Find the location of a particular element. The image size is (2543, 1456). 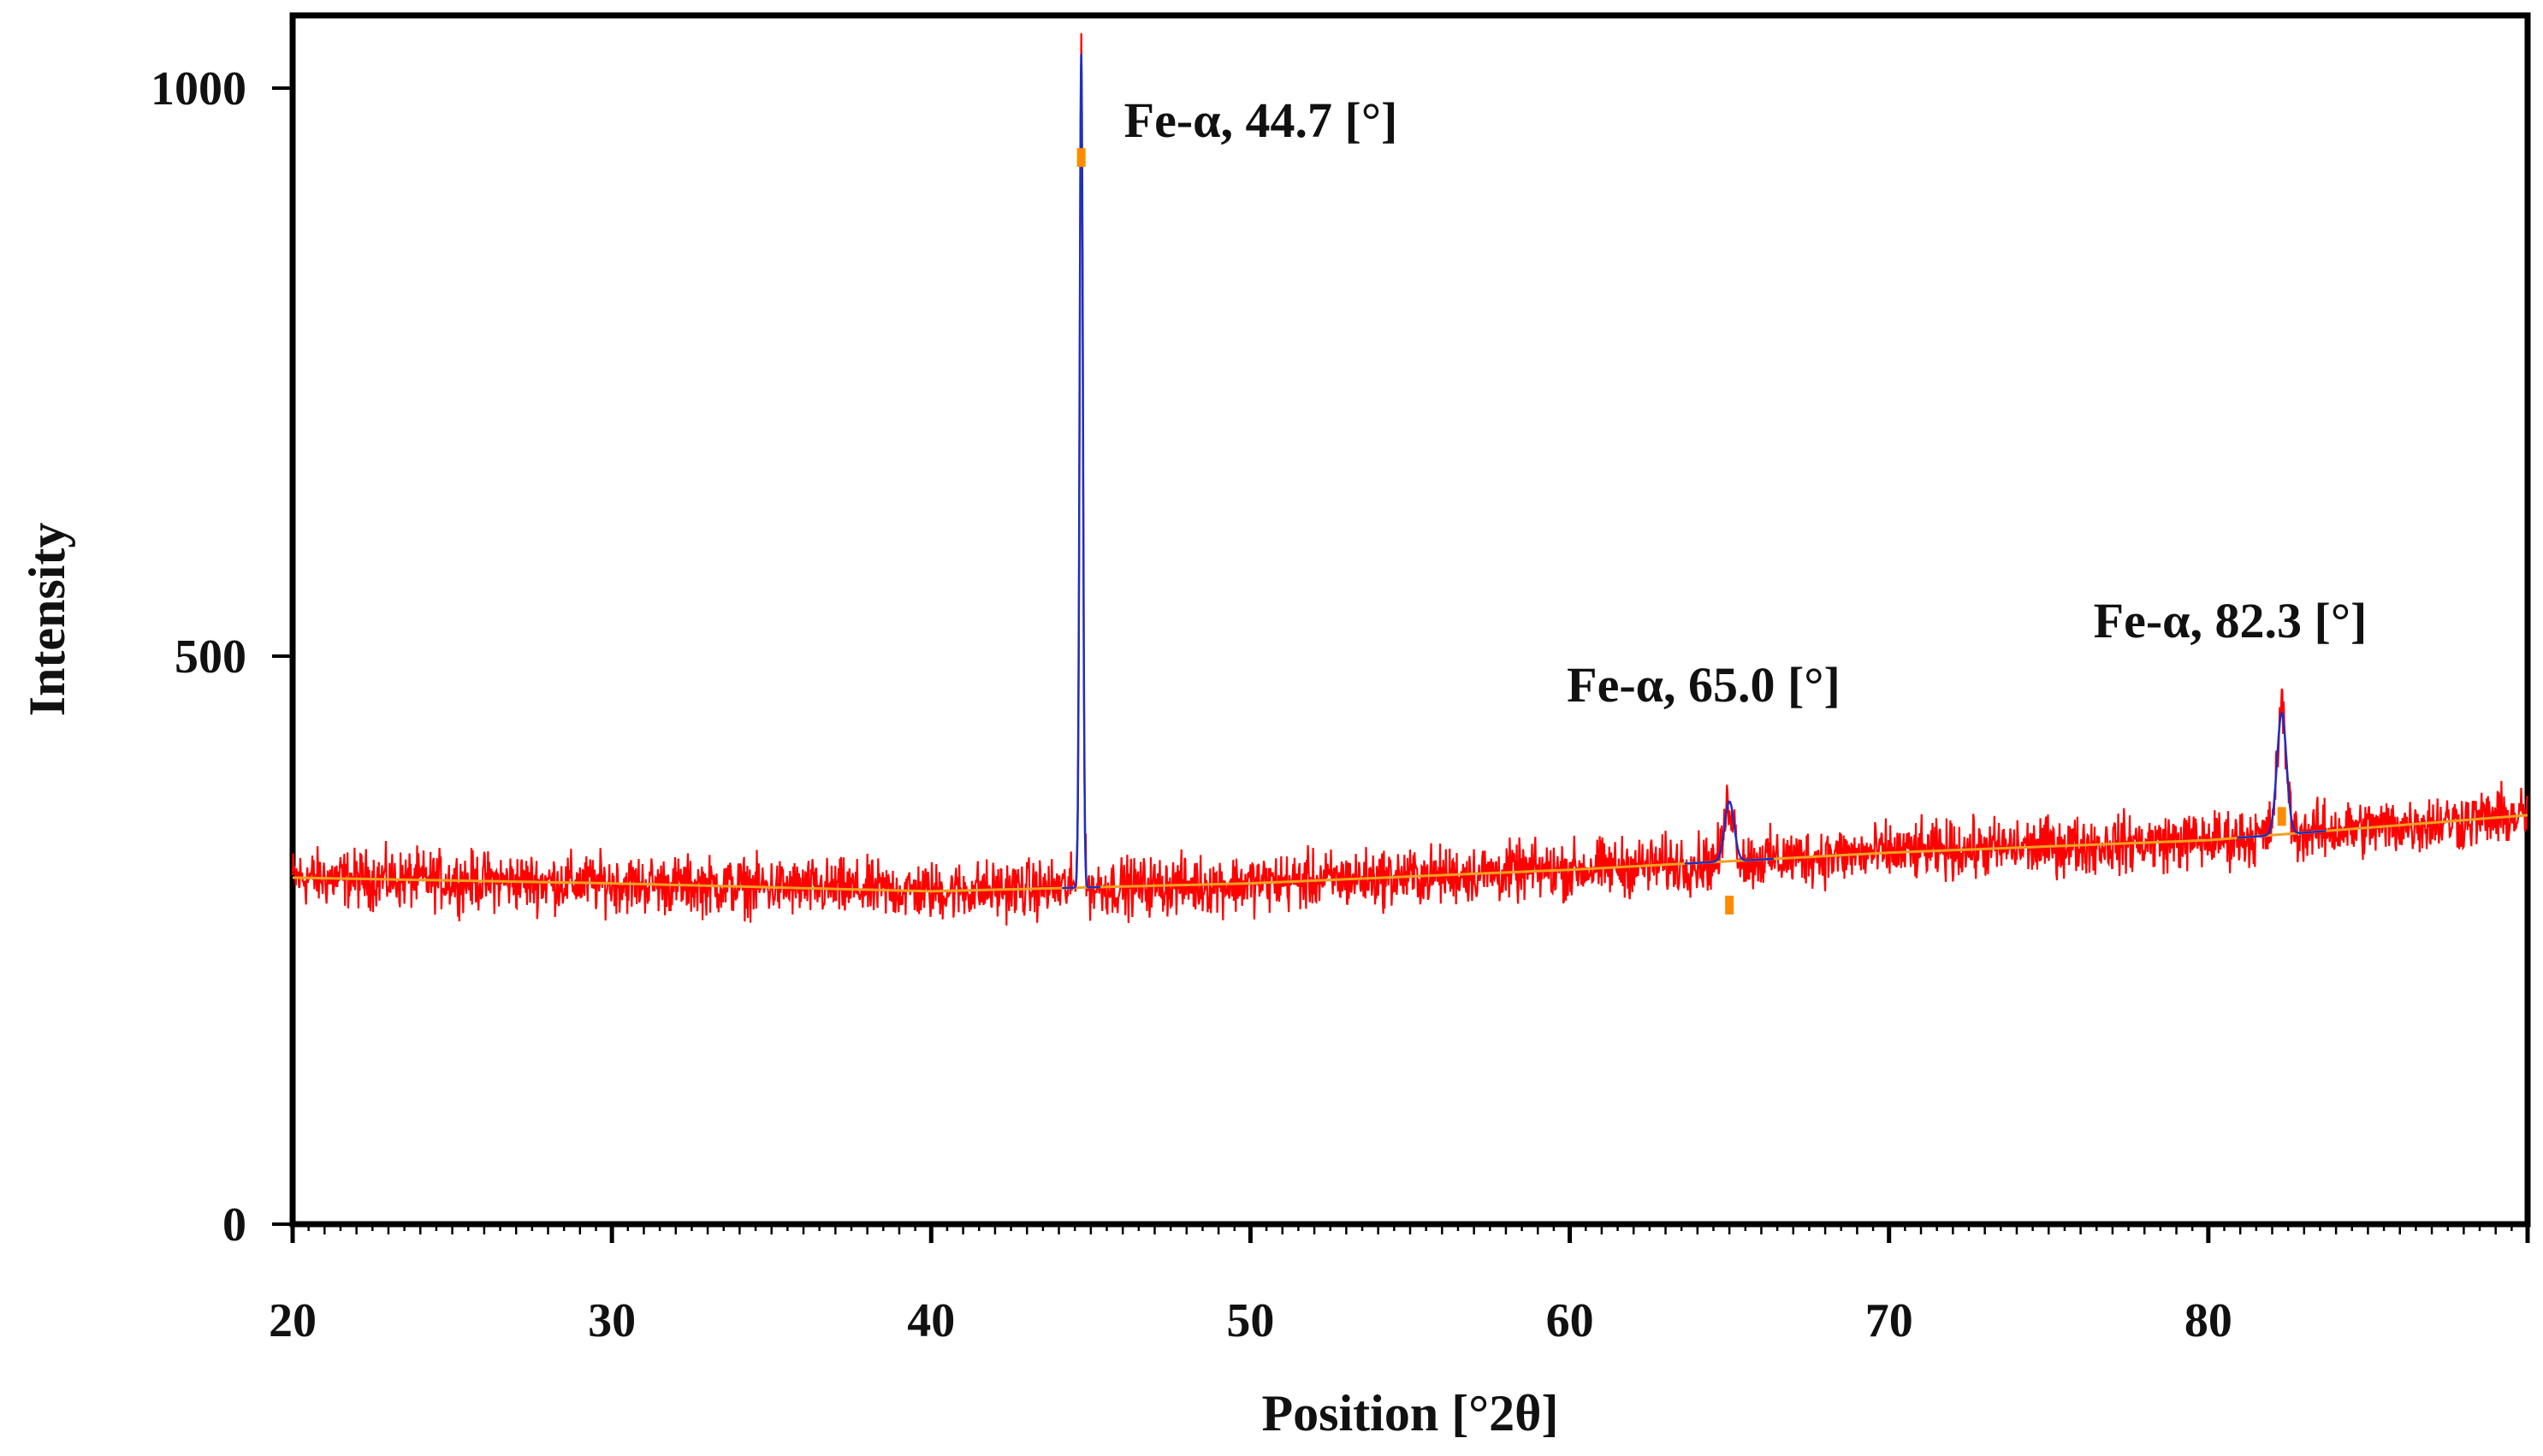

x-tick-label: 20 is located at coordinates (293, 1320).